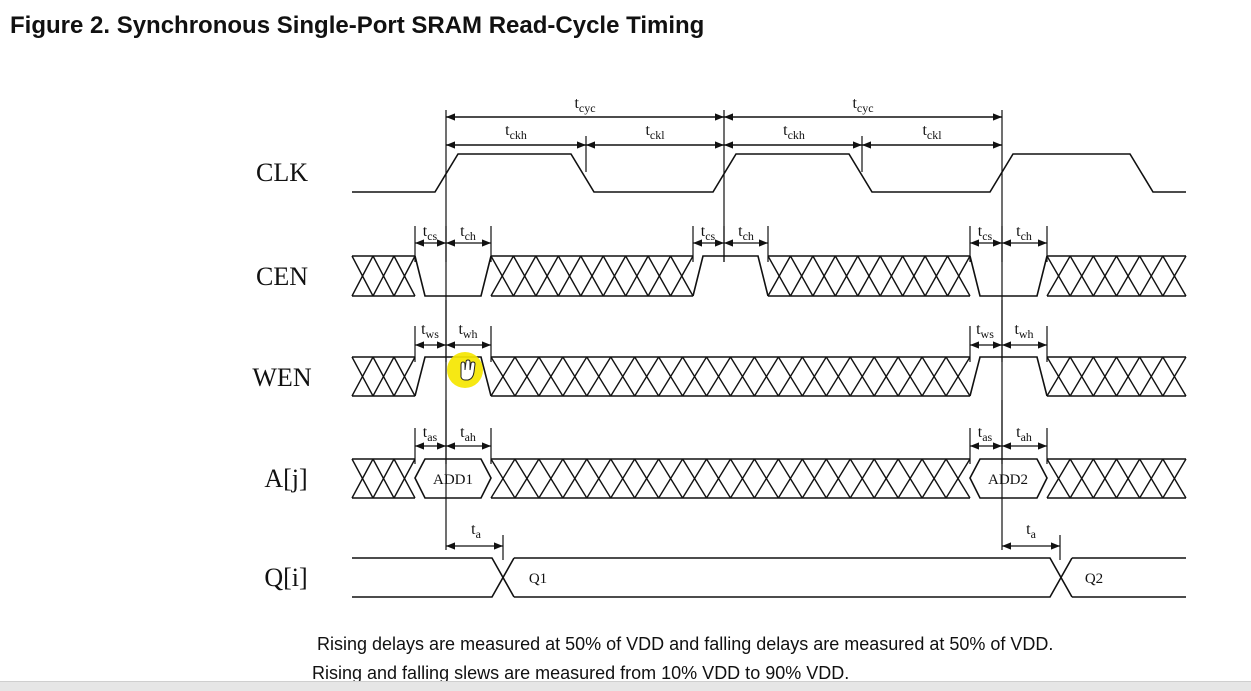 This screenshot has width=1251, height=691. I want to click on hand-cursor-icon, so click(465, 370).